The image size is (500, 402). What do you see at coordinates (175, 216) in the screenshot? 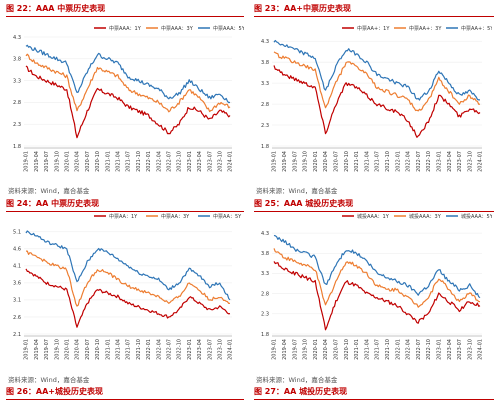
I see `legend-label-2: 中票AA：3Y` at bounding box center [175, 216].